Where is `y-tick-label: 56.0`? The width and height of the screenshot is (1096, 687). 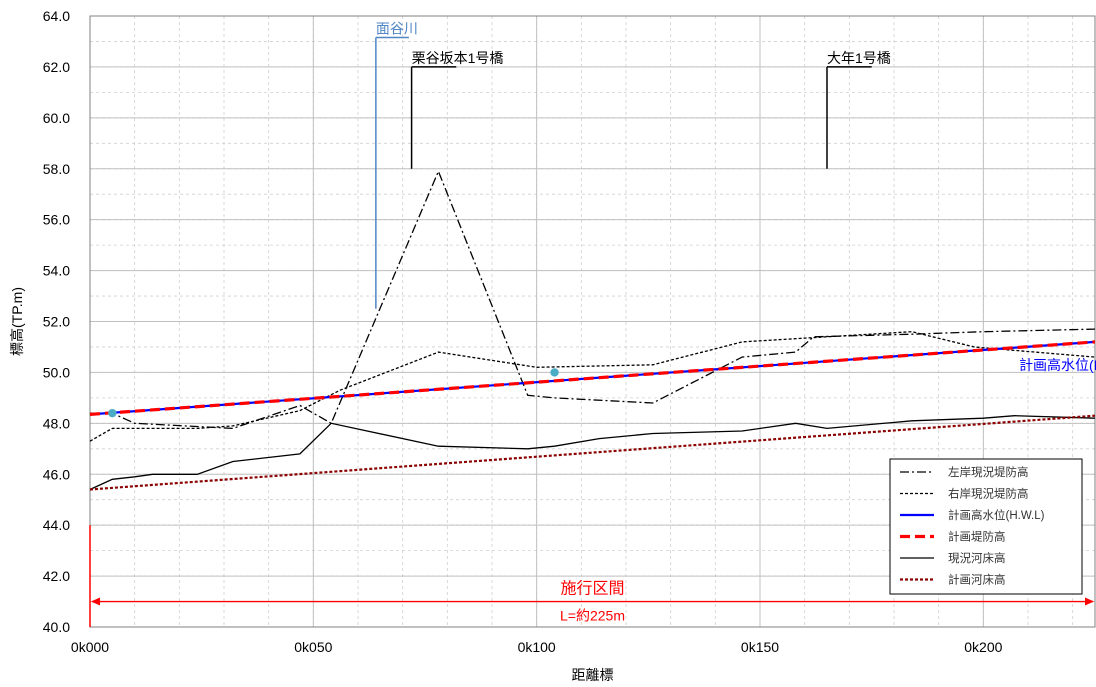
y-tick-label: 56.0 is located at coordinates (56, 220).